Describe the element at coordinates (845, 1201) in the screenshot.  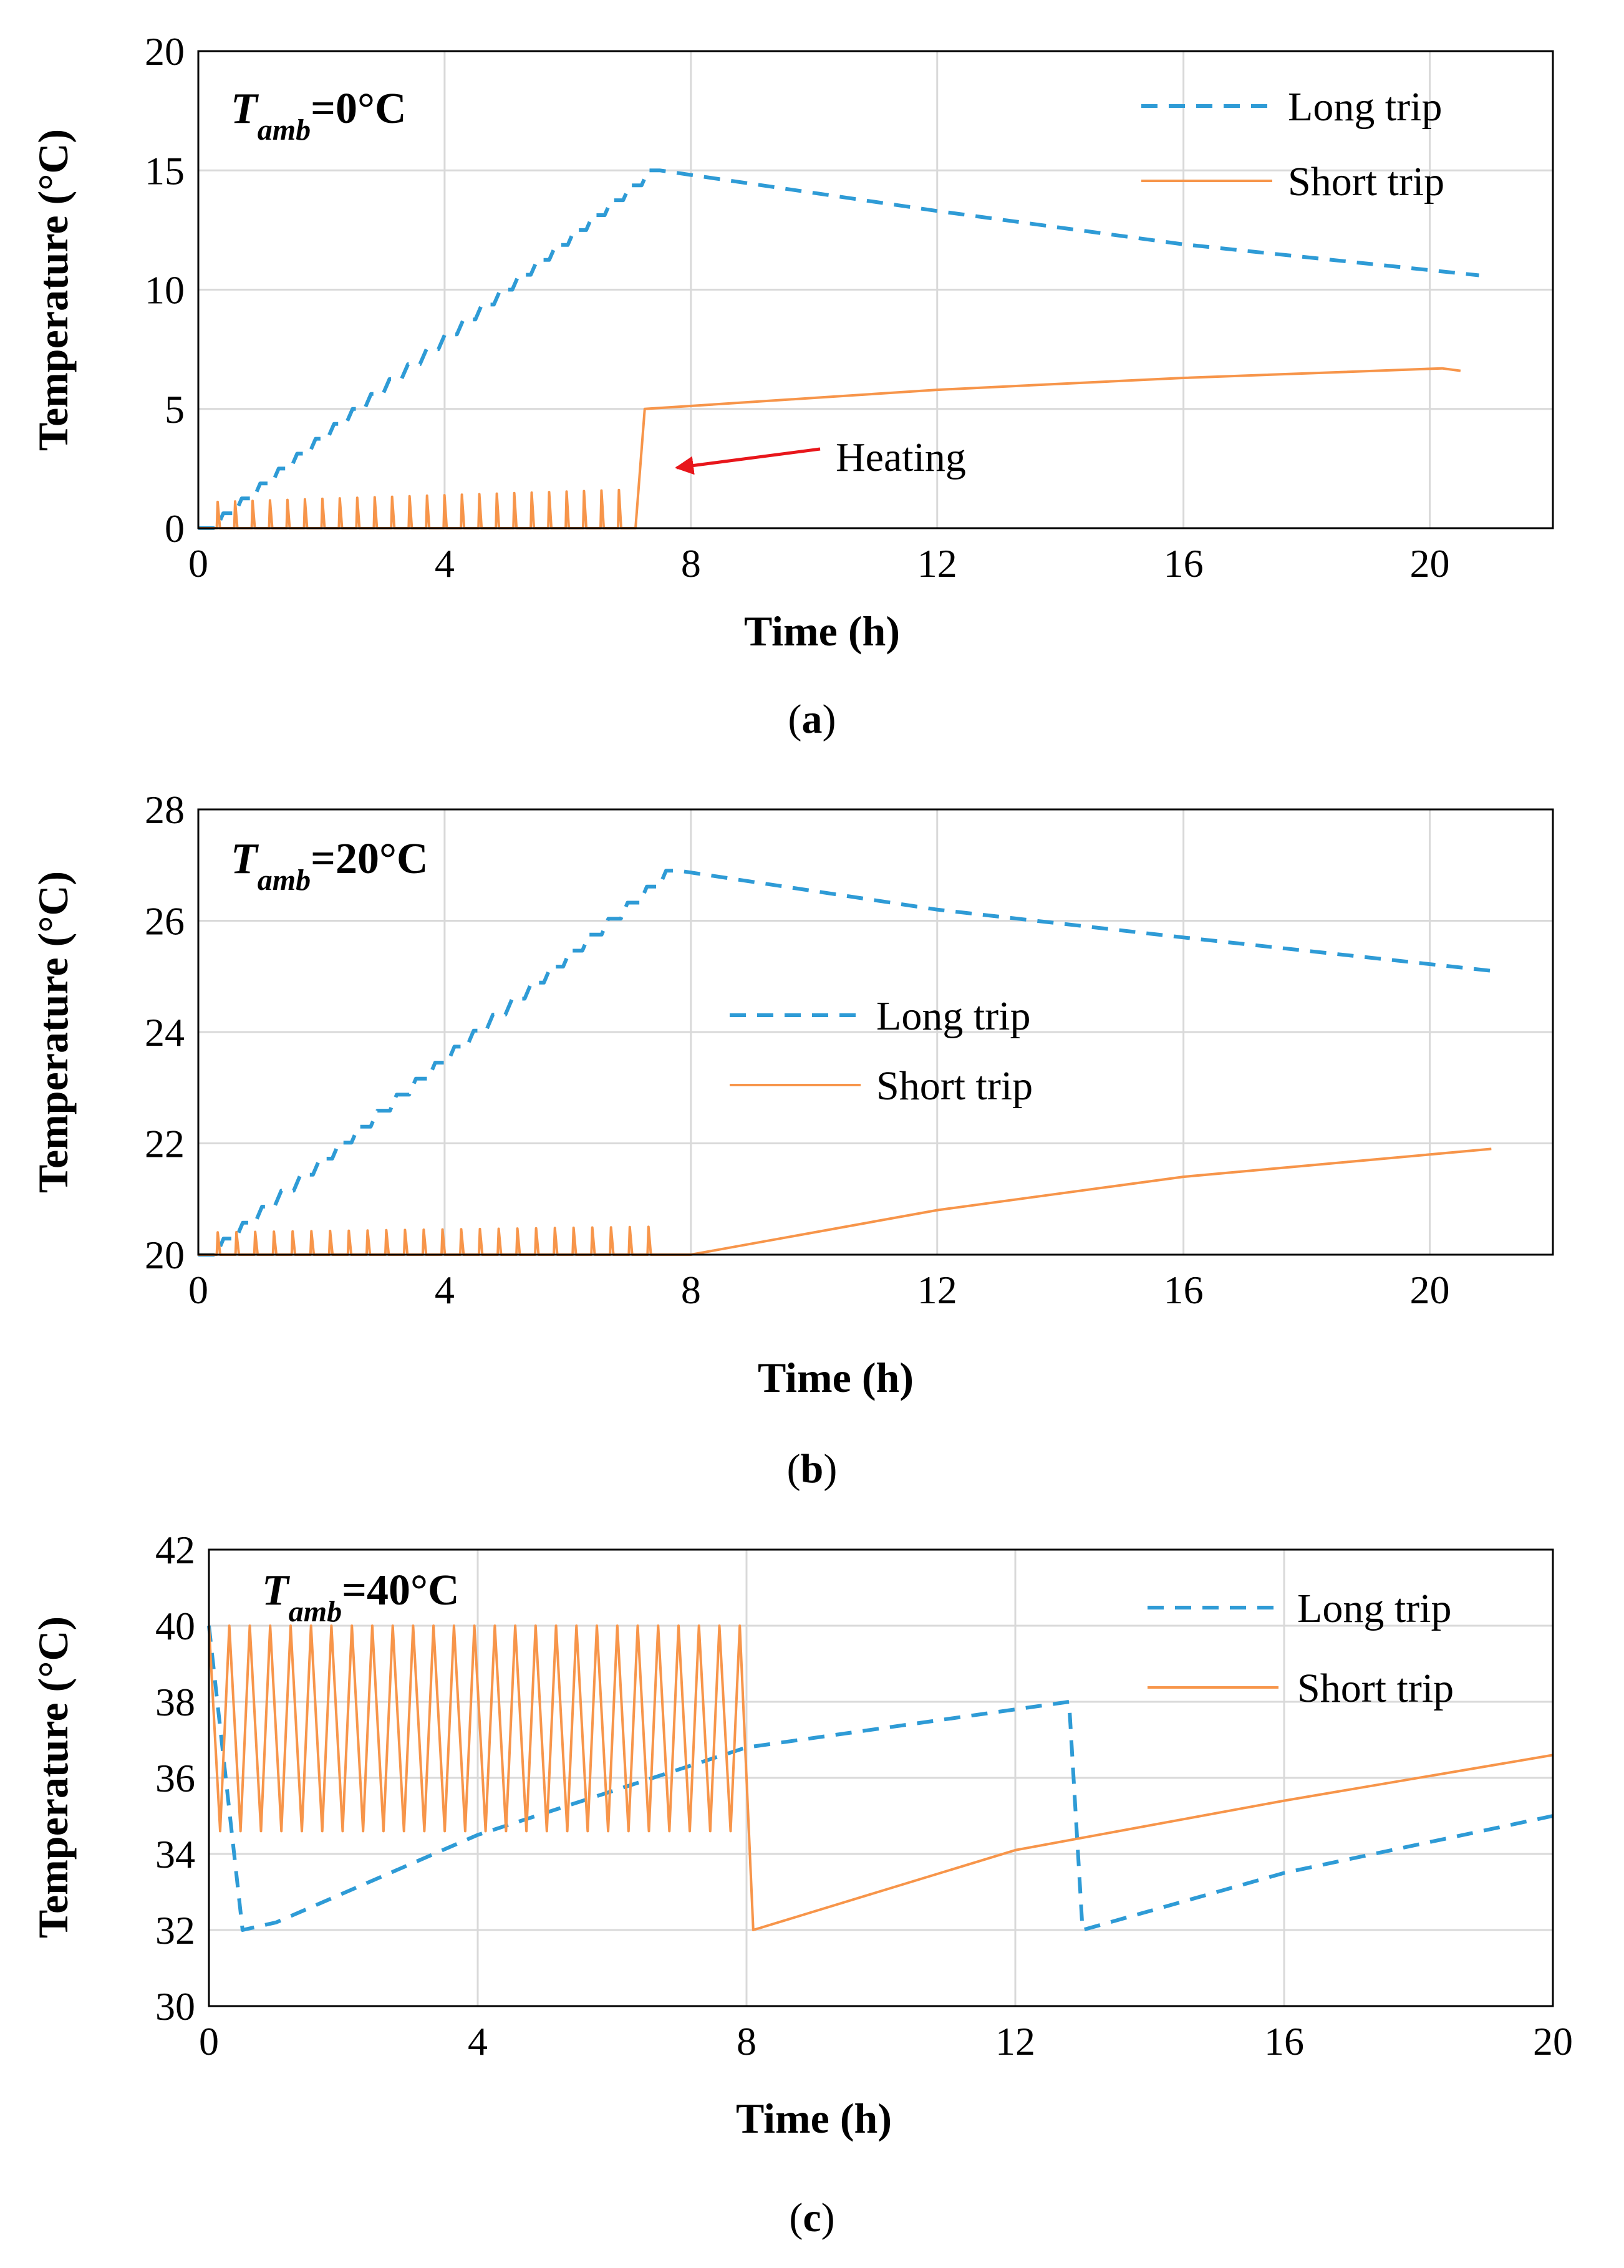
I see `panel-b-short-trip-line` at that location.